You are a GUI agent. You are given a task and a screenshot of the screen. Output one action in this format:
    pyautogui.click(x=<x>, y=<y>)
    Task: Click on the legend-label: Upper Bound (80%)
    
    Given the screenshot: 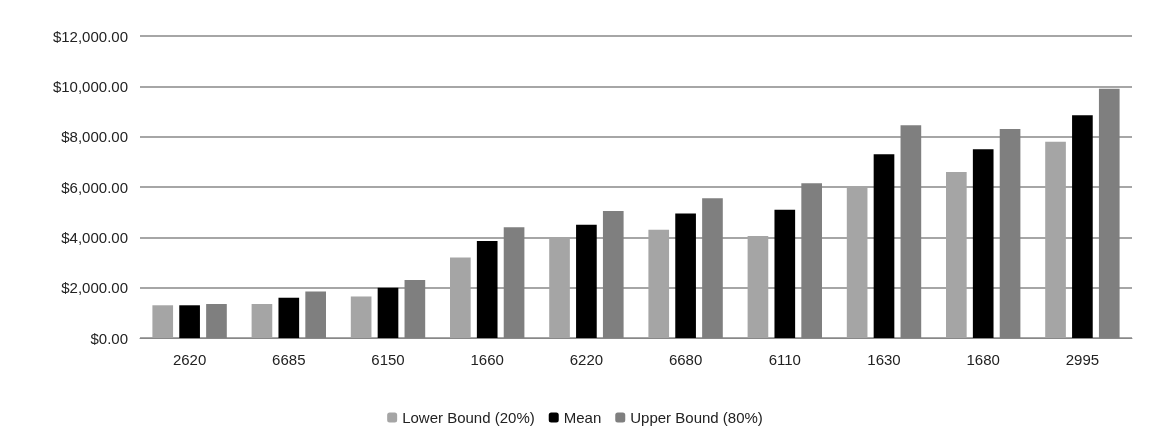 What is the action you would take?
    pyautogui.click(x=696, y=417)
    